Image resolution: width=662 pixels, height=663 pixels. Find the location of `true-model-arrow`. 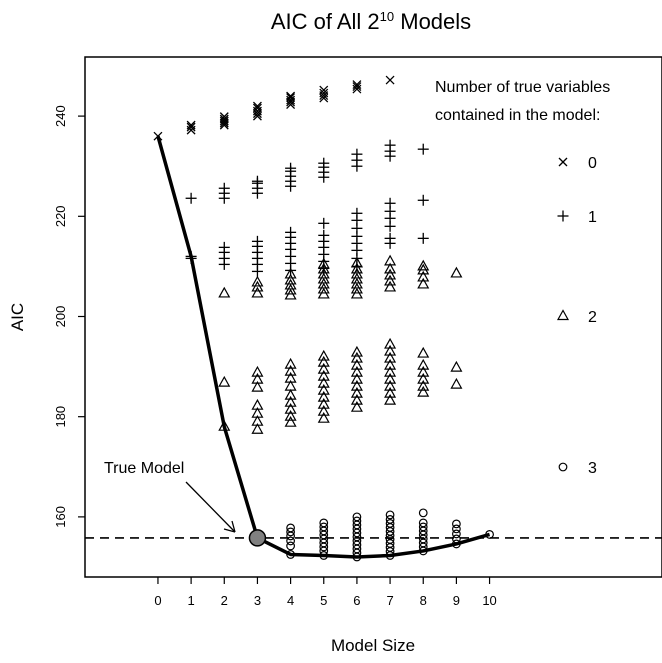

true-model-arrow is located at coordinates (210, 507).